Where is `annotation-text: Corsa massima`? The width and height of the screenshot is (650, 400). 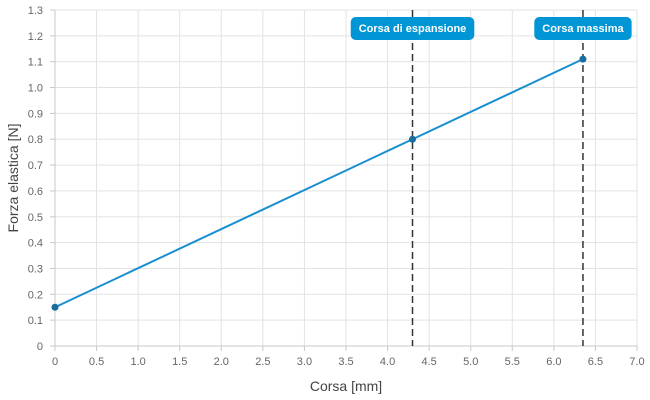
annotation-text: Corsa massima is located at coordinates (583, 29).